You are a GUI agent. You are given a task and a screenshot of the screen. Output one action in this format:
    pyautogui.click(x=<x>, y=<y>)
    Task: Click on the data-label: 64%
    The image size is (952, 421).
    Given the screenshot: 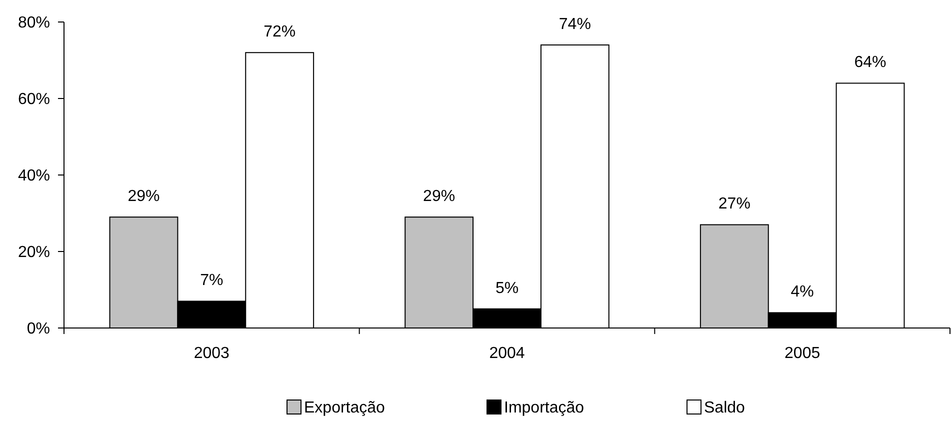 What is the action you would take?
    pyautogui.click(x=870, y=63)
    